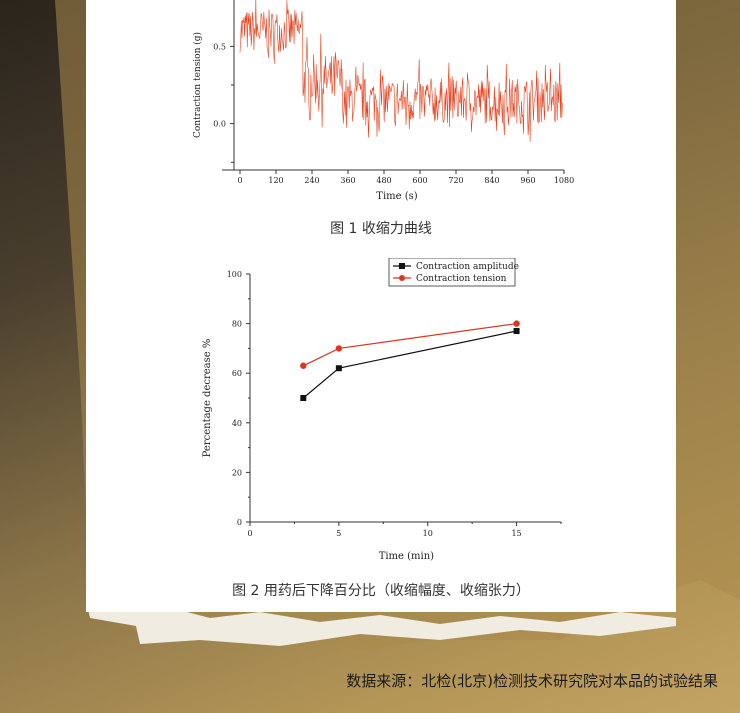 Image resolution: width=740 pixels, height=713 pixels. What do you see at coordinates (532, 681) in the screenshot?
I see `data-source-note: 数据来源：北检(北京)检测技术研究院对本品的试验结果` at bounding box center [532, 681].